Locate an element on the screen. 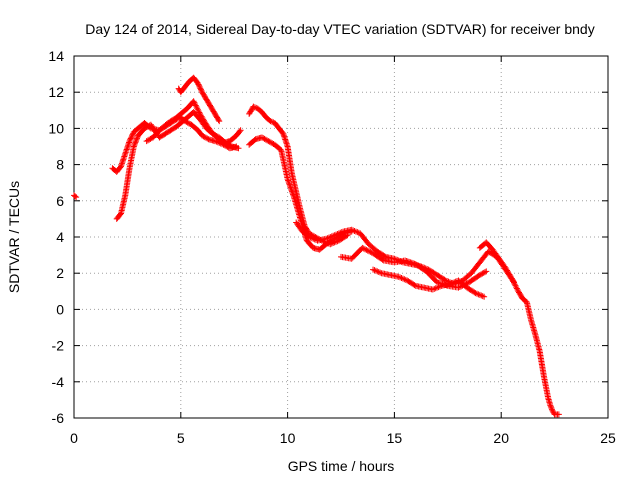  y-tick-label: 2 is located at coordinates (60, 273).